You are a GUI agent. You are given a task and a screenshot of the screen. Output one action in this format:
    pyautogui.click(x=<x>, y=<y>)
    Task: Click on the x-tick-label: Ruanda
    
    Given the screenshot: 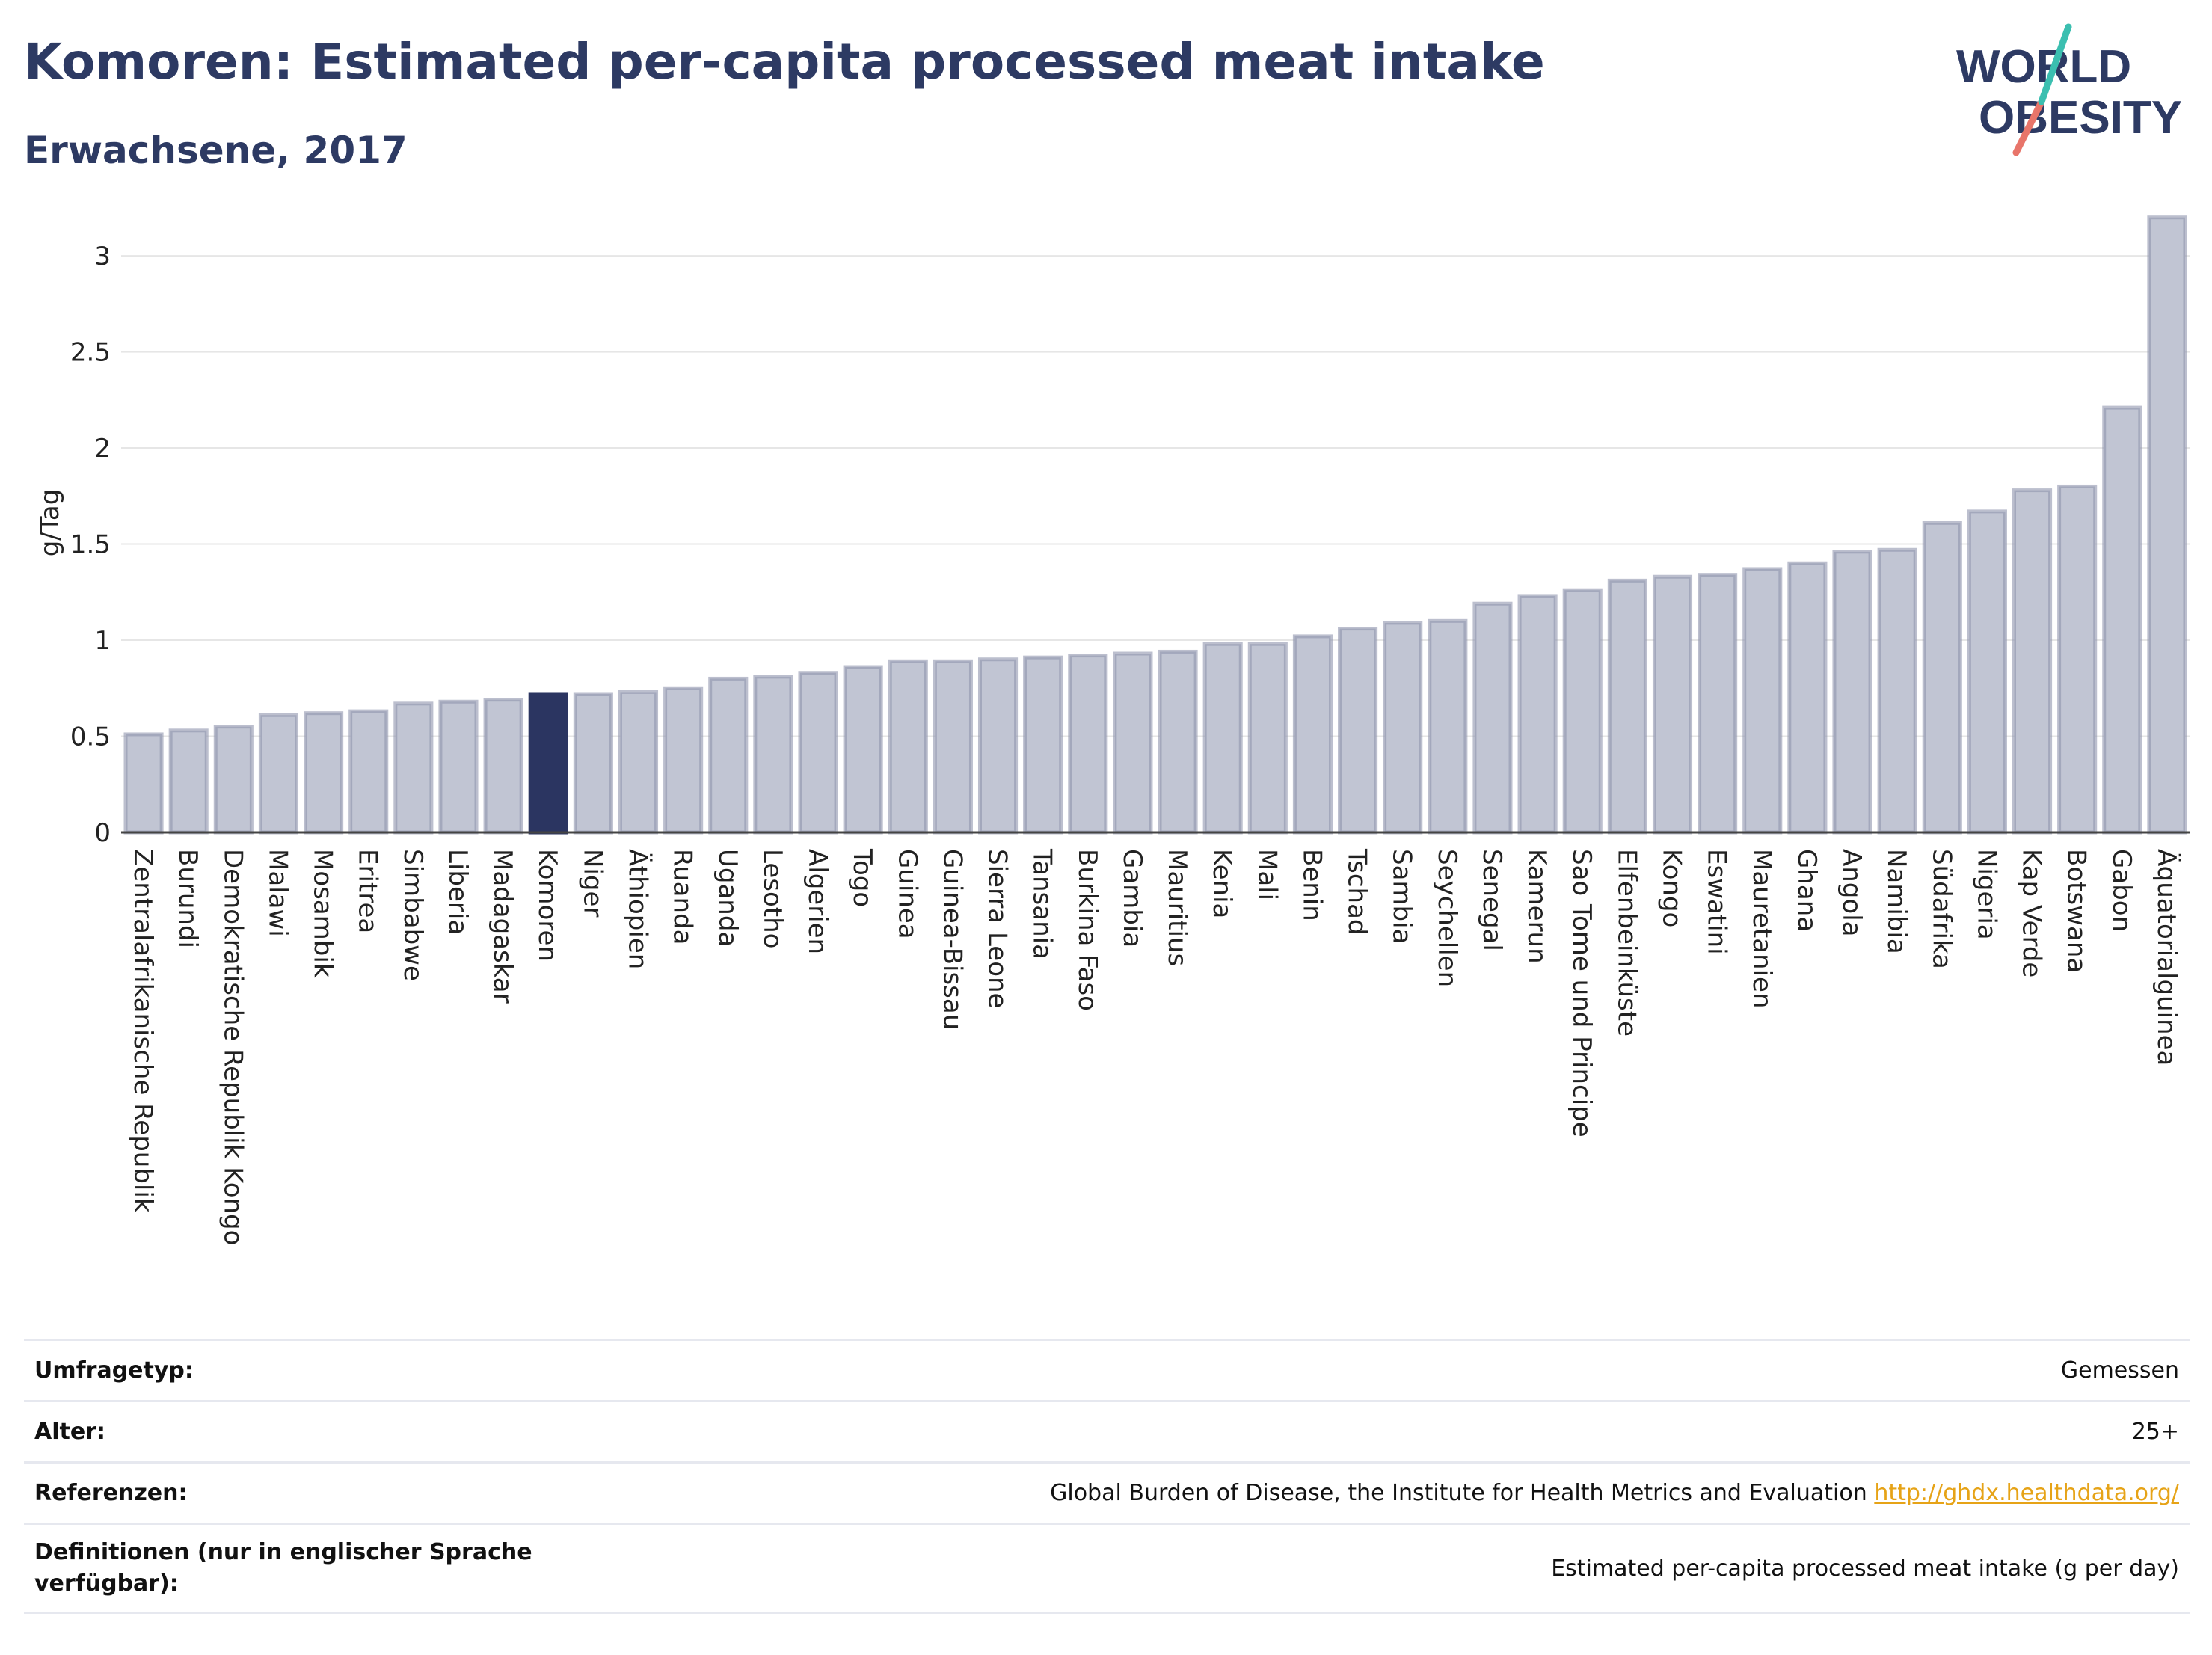 What is the action you would take?
    pyautogui.click(x=683, y=897)
    